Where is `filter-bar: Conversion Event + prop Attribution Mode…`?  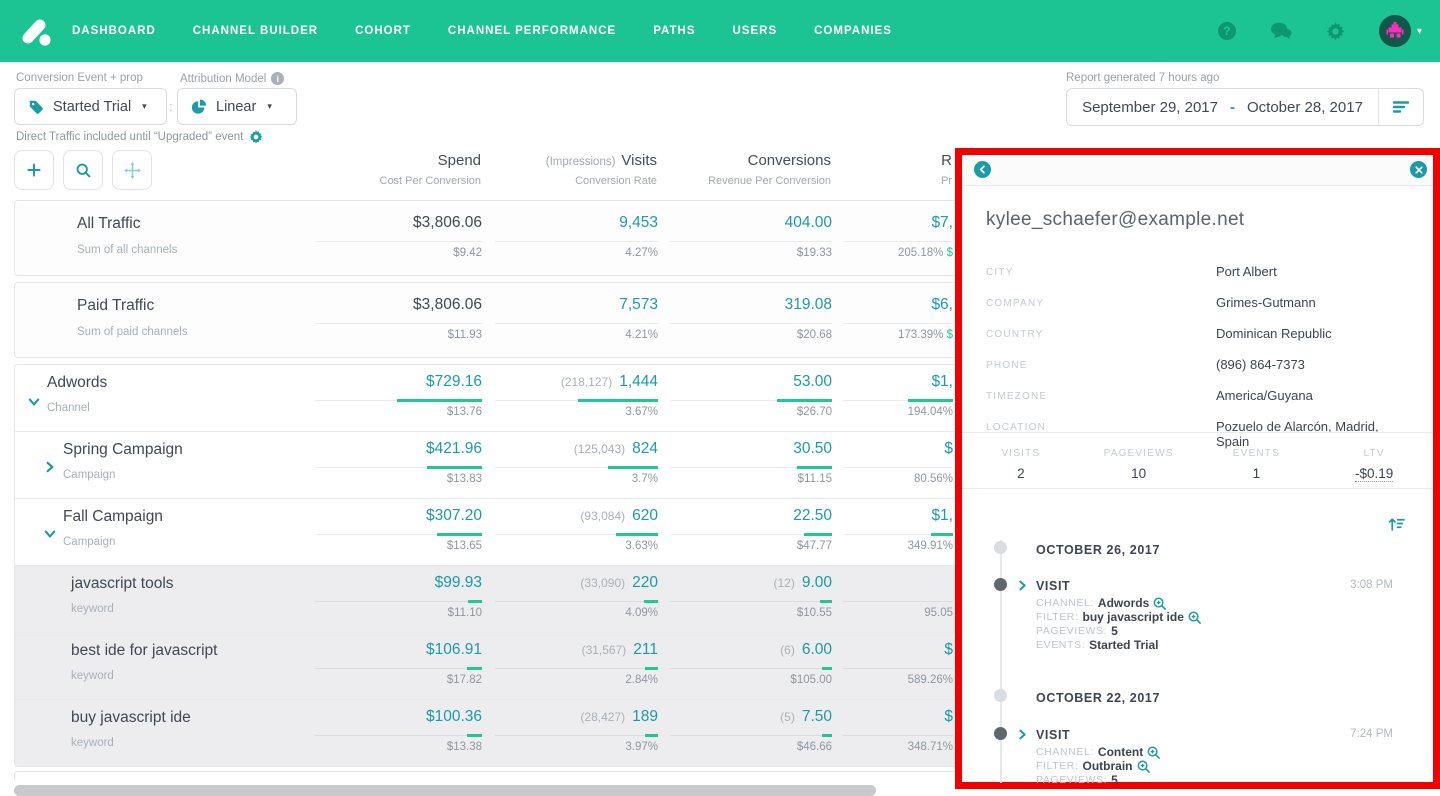 filter-bar: Conversion Event + prop Attribution Mode… is located at coordinates (720, 105).